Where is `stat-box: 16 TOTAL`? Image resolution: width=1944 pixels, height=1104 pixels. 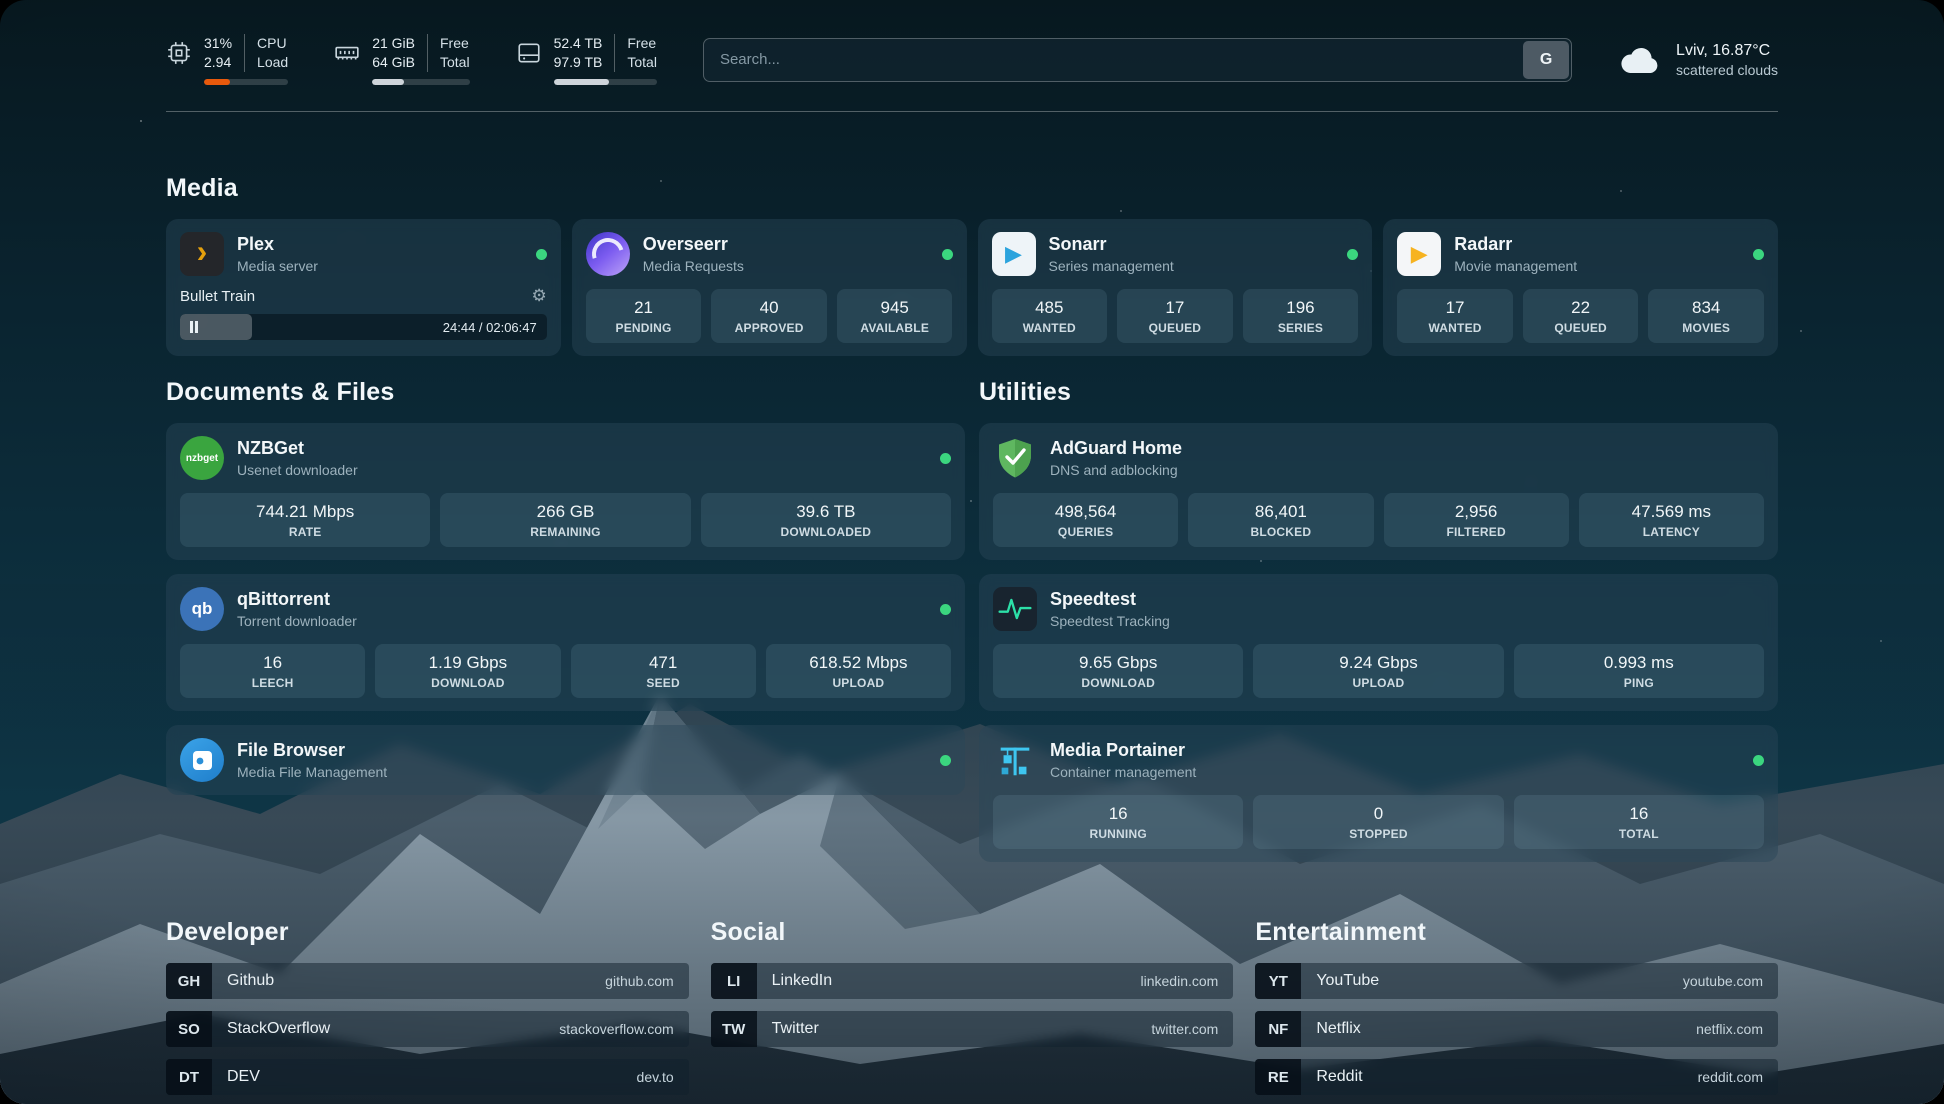 stat-box: 16 TOTAL is located at coordinates (1638, 822).